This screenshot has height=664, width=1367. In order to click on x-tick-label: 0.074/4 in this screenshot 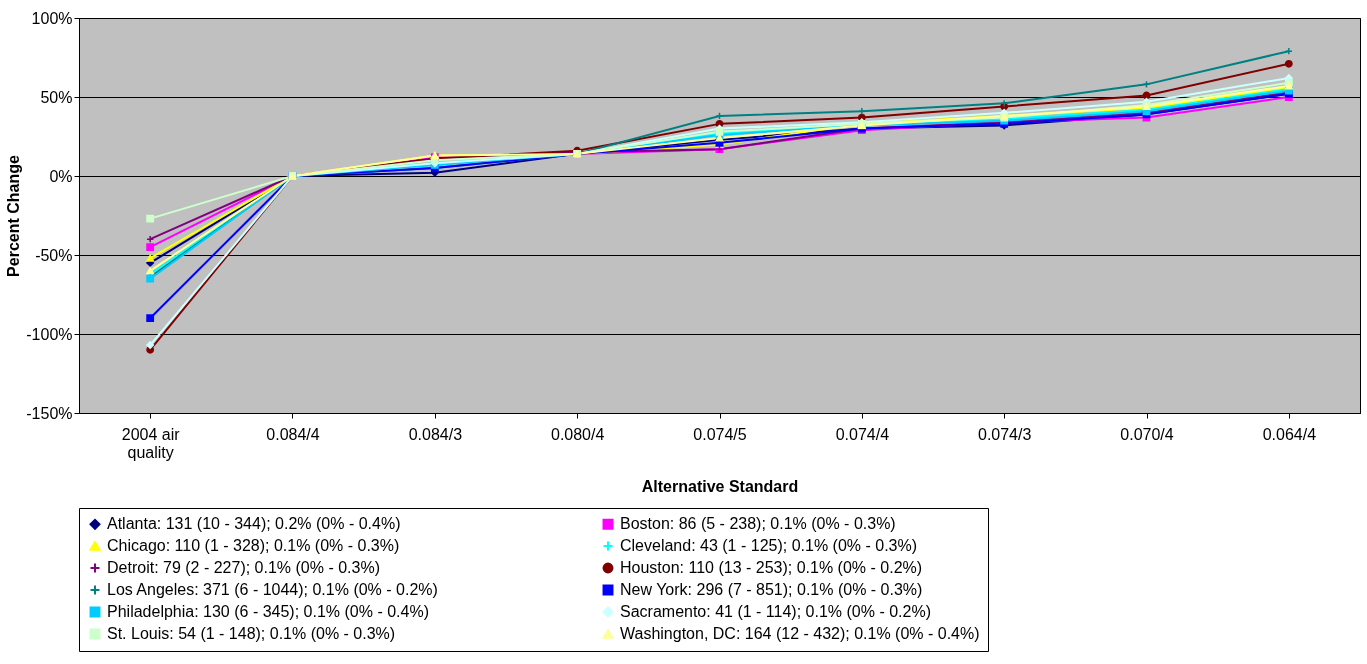, I will do `click(862, 434)`.